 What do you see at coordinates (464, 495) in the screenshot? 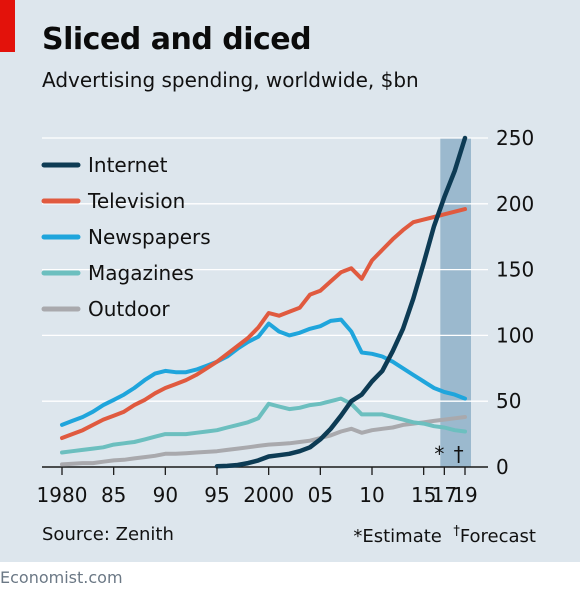
I see `x-tick-label: 19` at bounding box center [464, 495].